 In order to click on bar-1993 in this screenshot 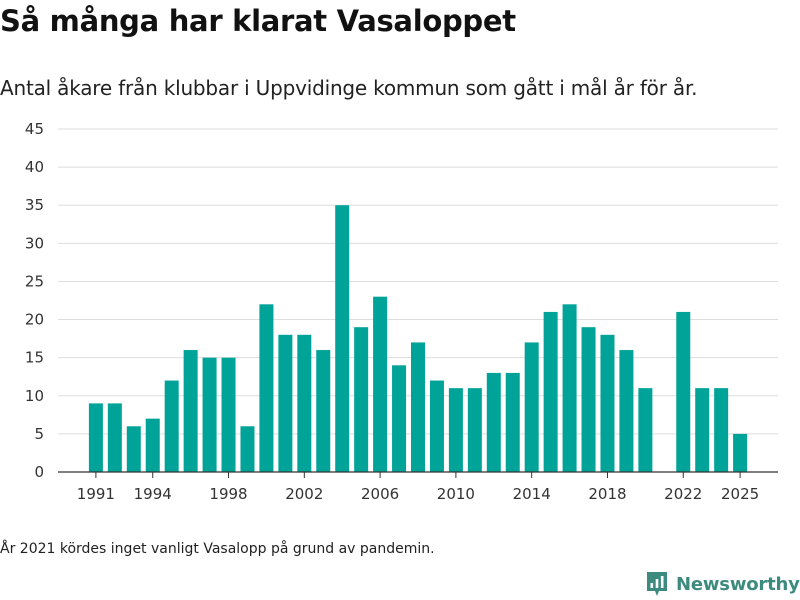, I will do `click(133, 449)`.